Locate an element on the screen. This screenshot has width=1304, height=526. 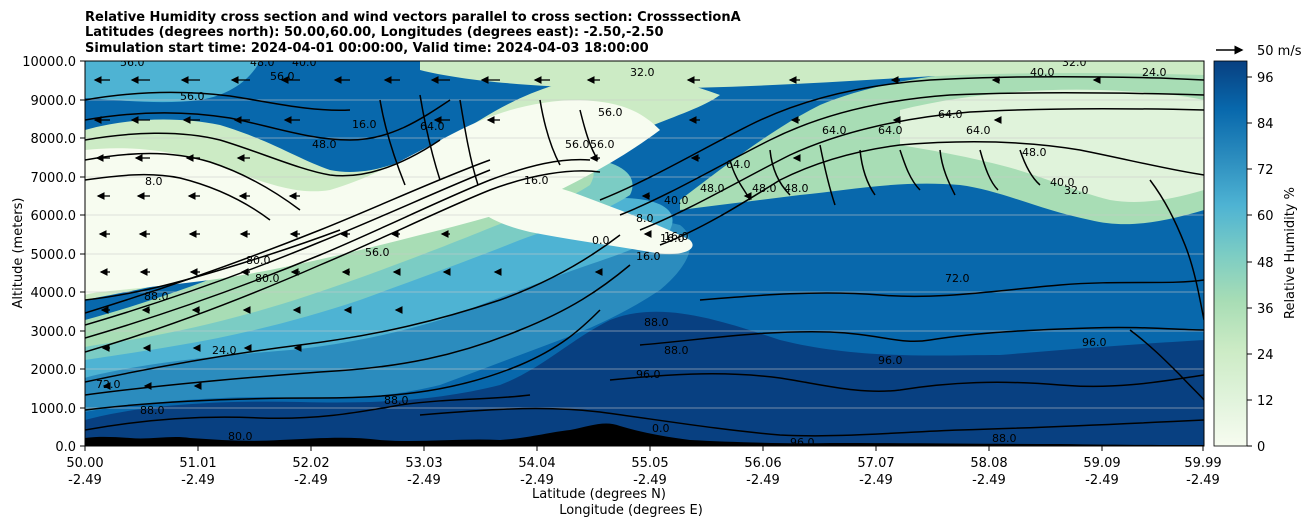
y-tick-label: 3000.0 is located at coordinates (54, 332).